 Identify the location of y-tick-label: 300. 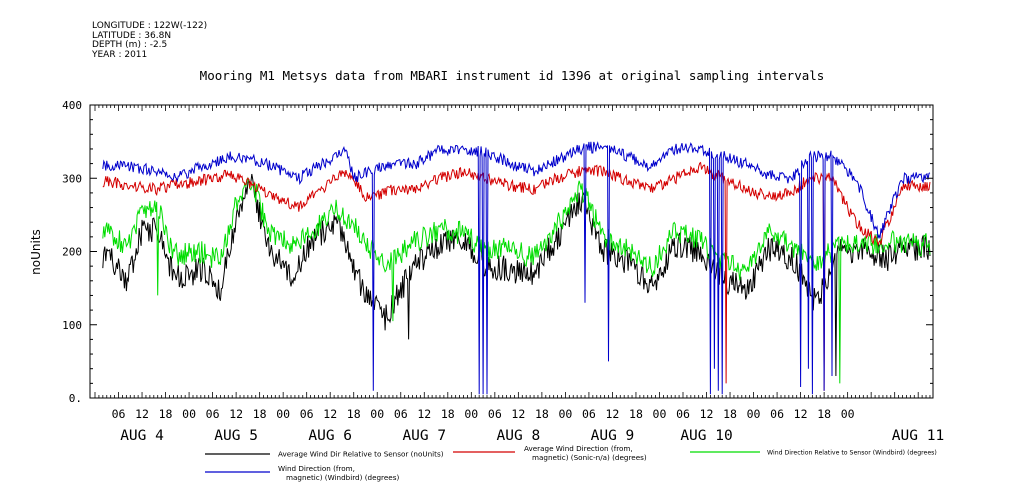
(72, 178).